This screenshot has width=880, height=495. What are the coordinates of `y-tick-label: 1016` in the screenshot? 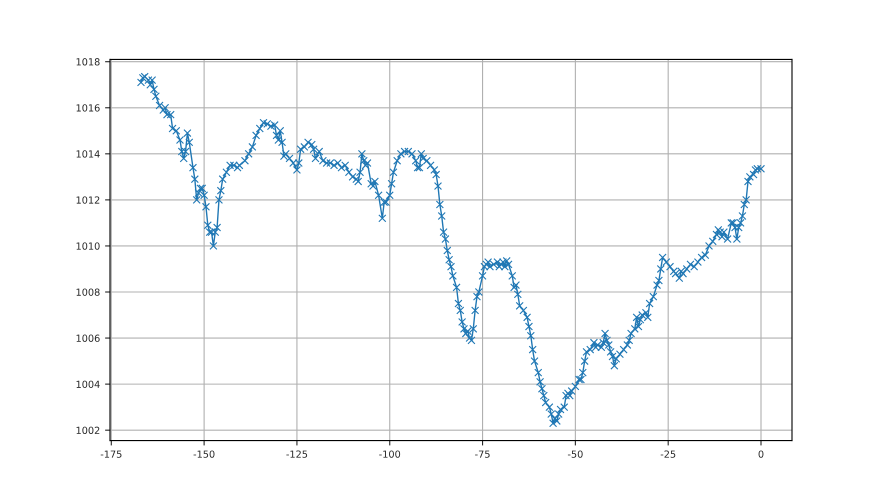 It's located at (88, 108).